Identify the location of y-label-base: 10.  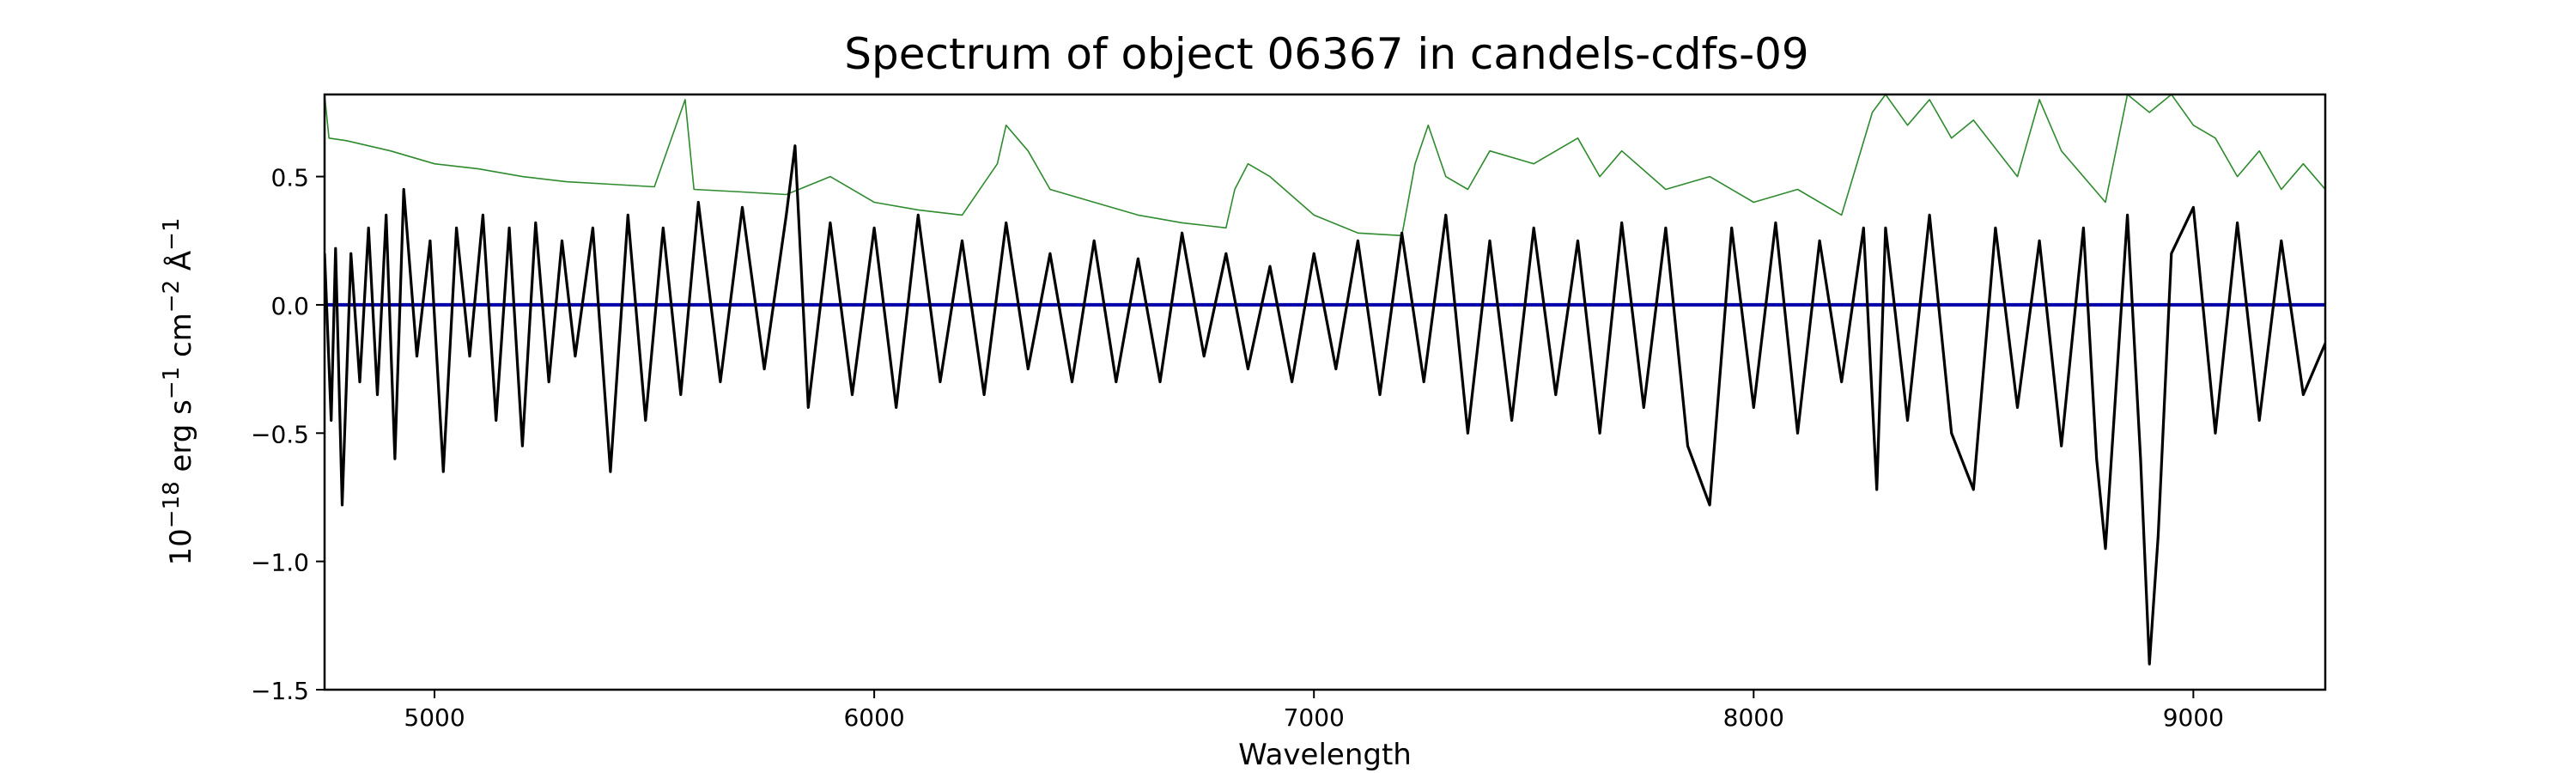
(181, 546).